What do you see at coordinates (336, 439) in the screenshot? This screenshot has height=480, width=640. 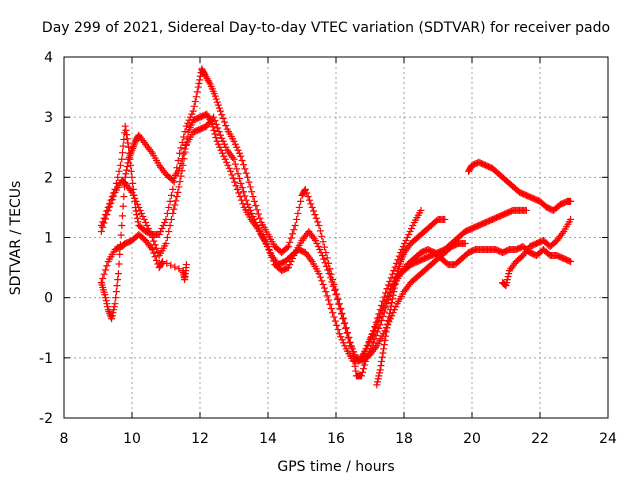 I see `x-tick-label: 16` at bounding box center [336, 439].